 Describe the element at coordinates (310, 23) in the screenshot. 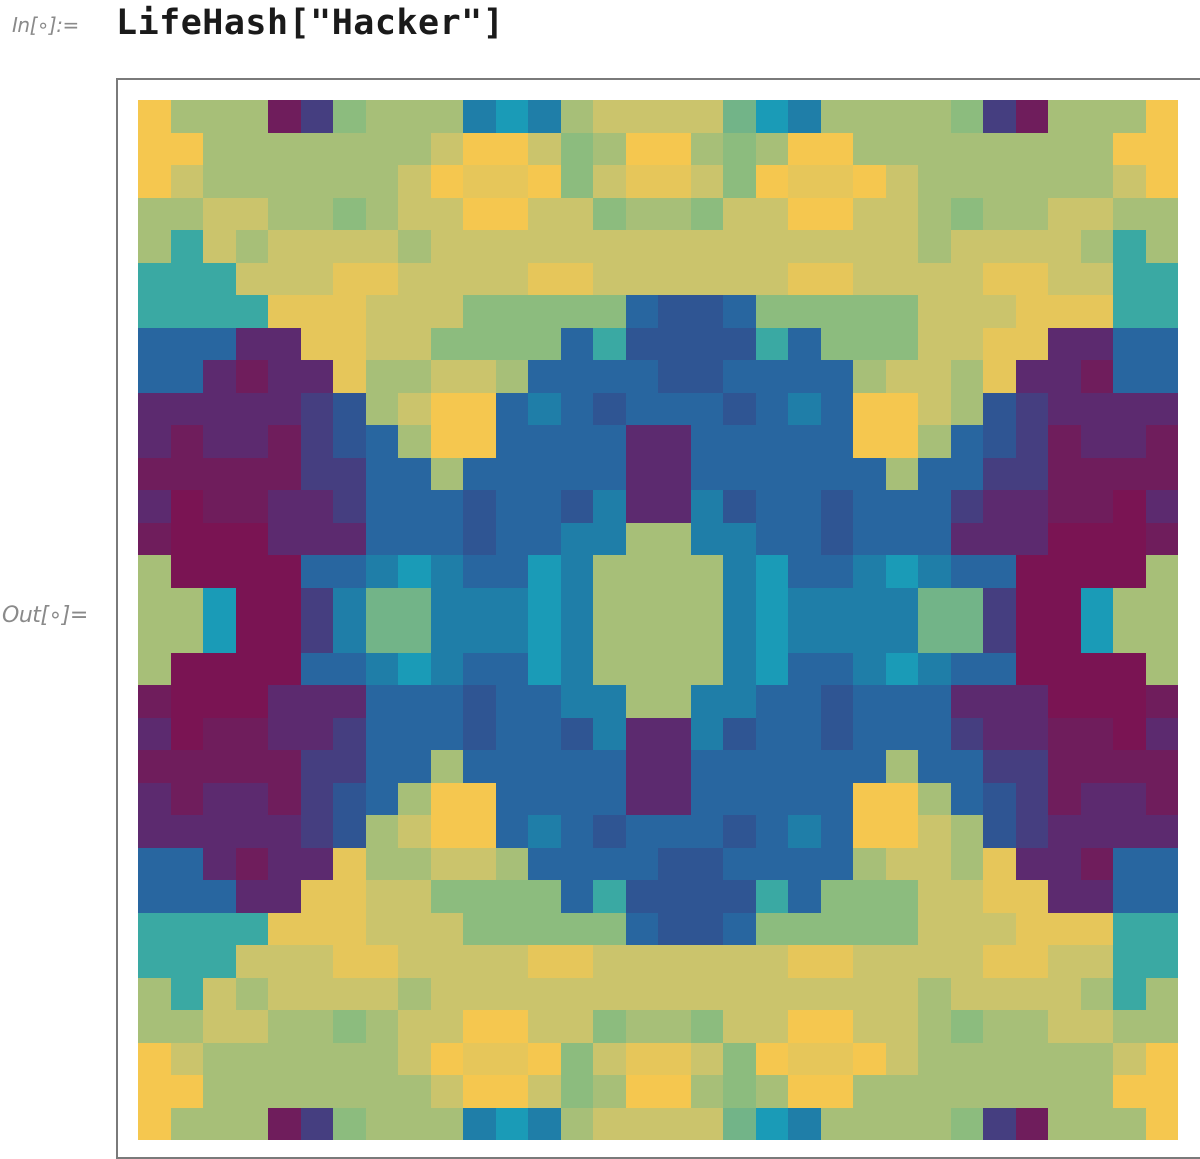

I see `input-cell-code: LifeHash["Hacker"]` at that location.